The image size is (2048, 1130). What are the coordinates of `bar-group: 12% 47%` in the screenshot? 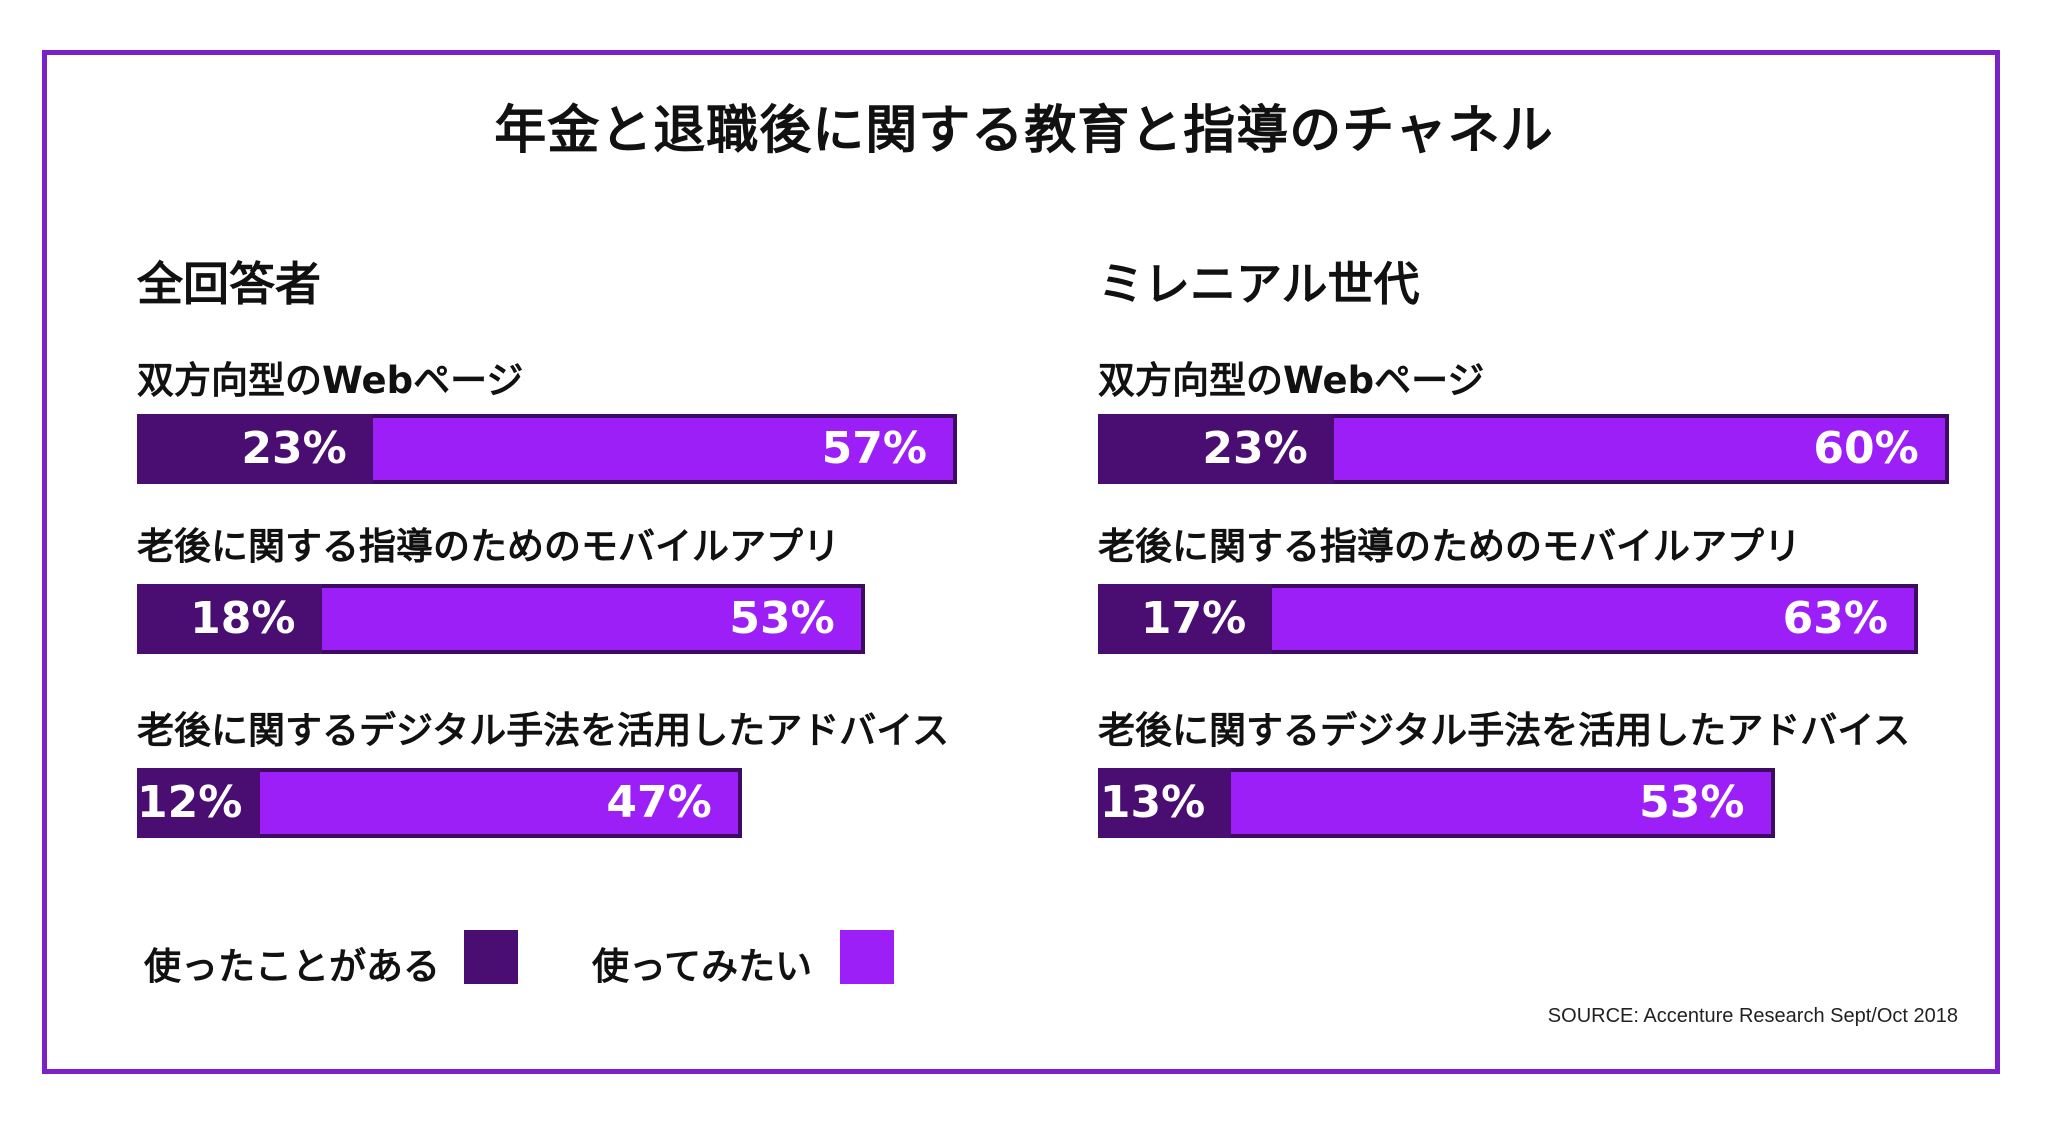 It's located at (439, 803).